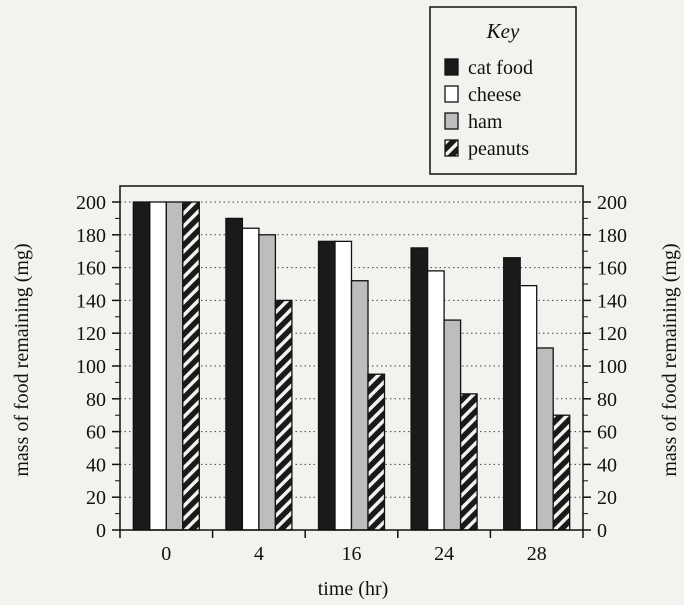 This screenshot has width=684, height=605. I want to click on legend-label-cat-food: cat food, so click(500, 68).